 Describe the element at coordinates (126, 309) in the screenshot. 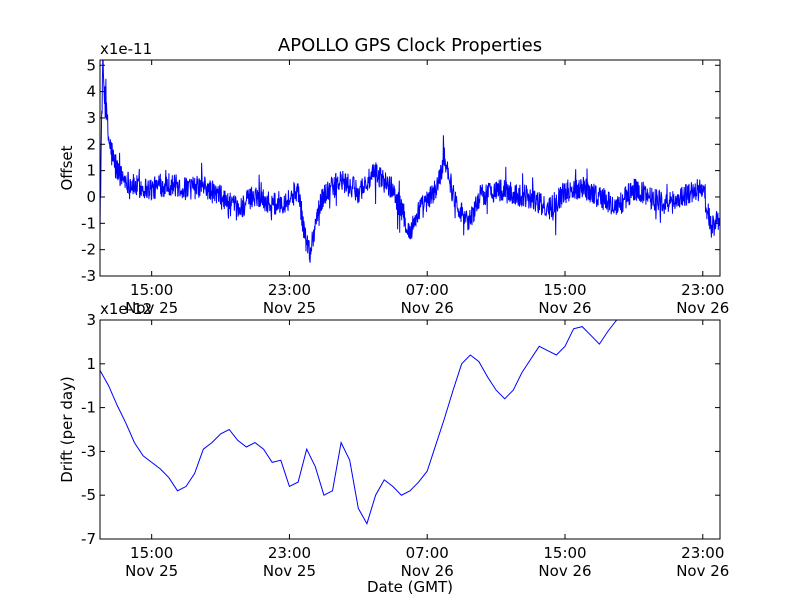

I see `drift-panel-exponent-label: x1e-12` at that location.